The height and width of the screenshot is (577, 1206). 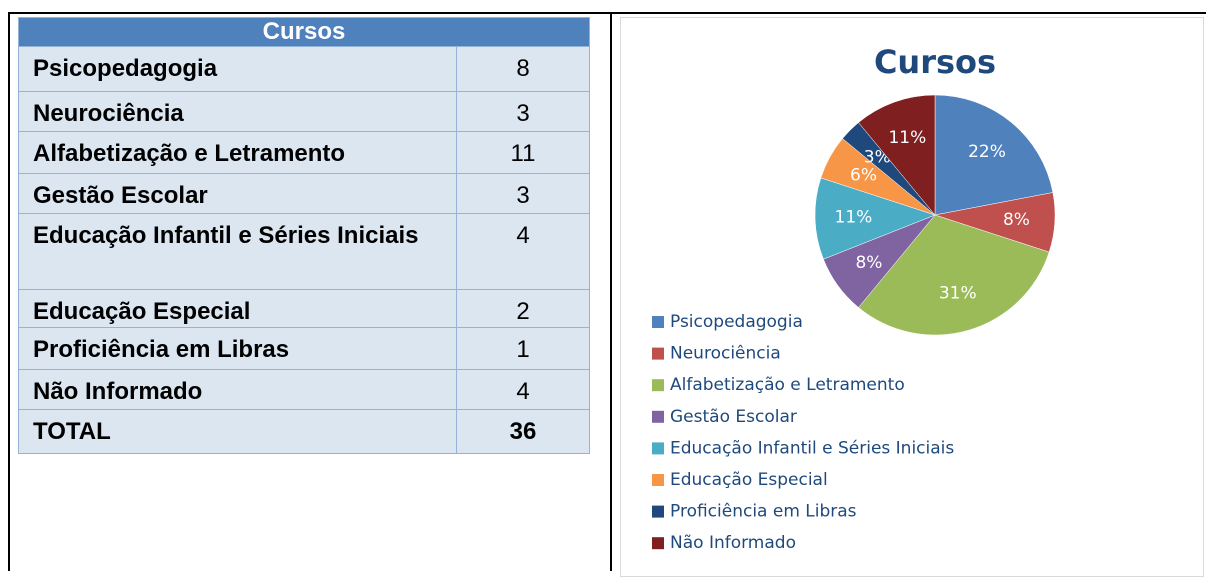 I want to click on legend-label: Educação Infantil e Séries Iniciais, so click(x=812, y=448).